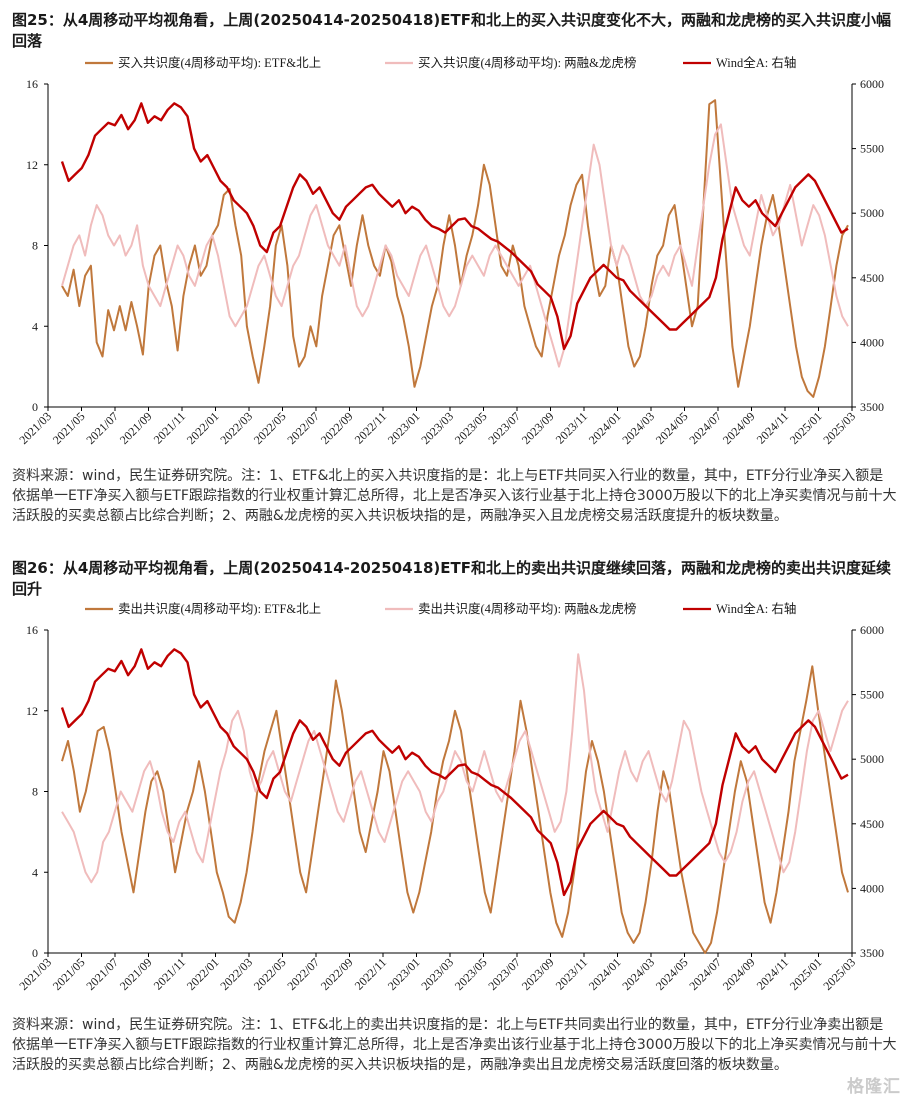  I want to click on legend-label-2: 买入共识度(4周移动平均): 两融&龙虎榜, so click(527, 62).